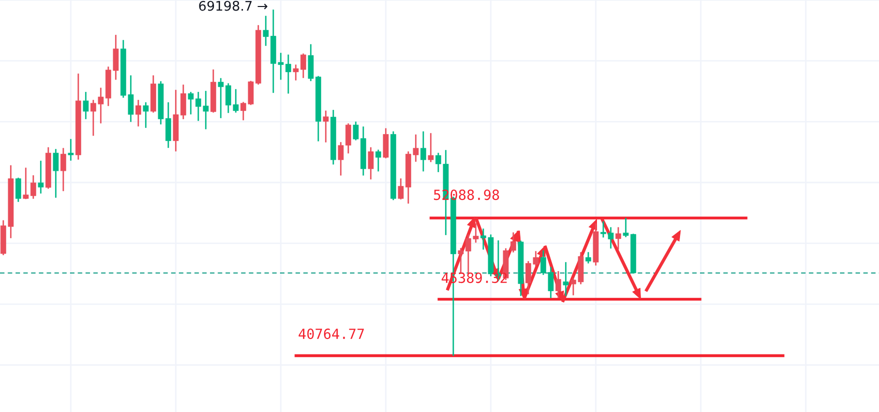  What do you see at coordinates (331, 334) in the screenshot?
I see `annotation: 40764.77` at bounding box center [331, 334].